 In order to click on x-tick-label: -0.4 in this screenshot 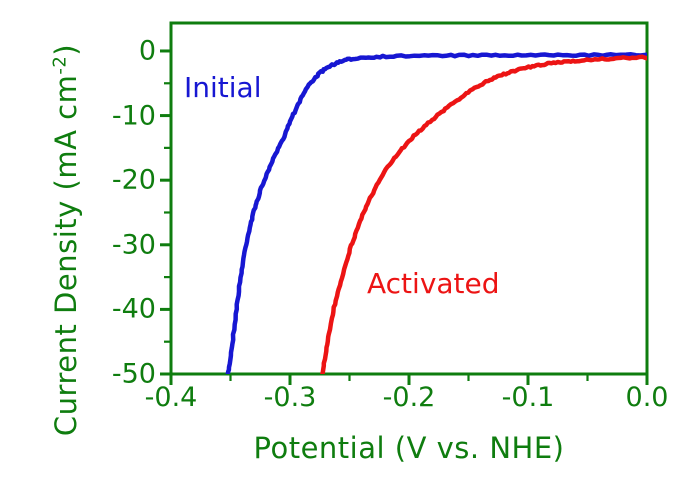, I will do `click(171, 397)`.